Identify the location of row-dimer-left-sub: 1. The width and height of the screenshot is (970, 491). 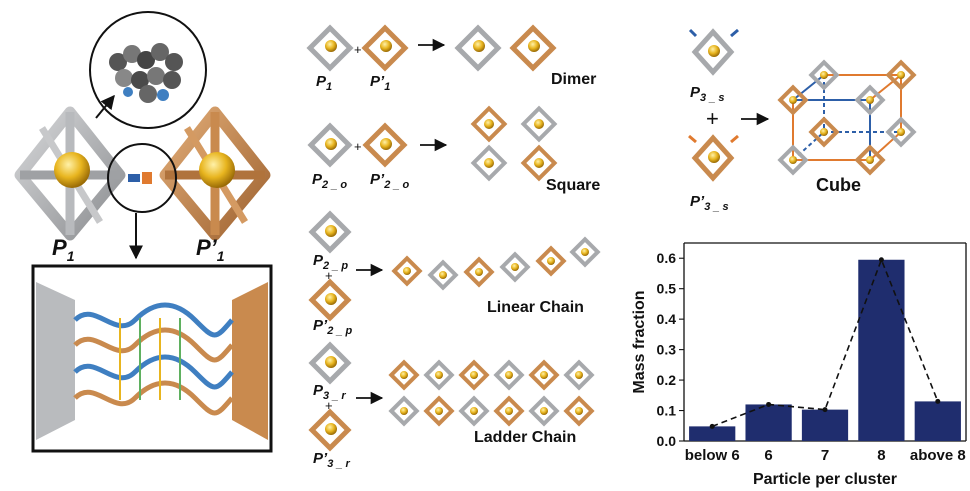
(329, 87).